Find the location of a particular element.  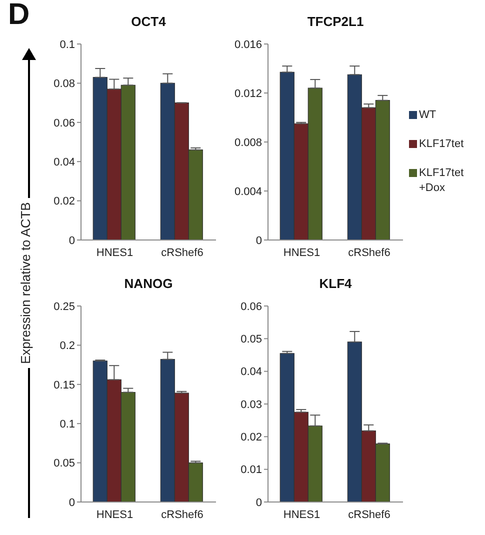

y-tick-label: 0.2 is located at coordinates (67, 346).